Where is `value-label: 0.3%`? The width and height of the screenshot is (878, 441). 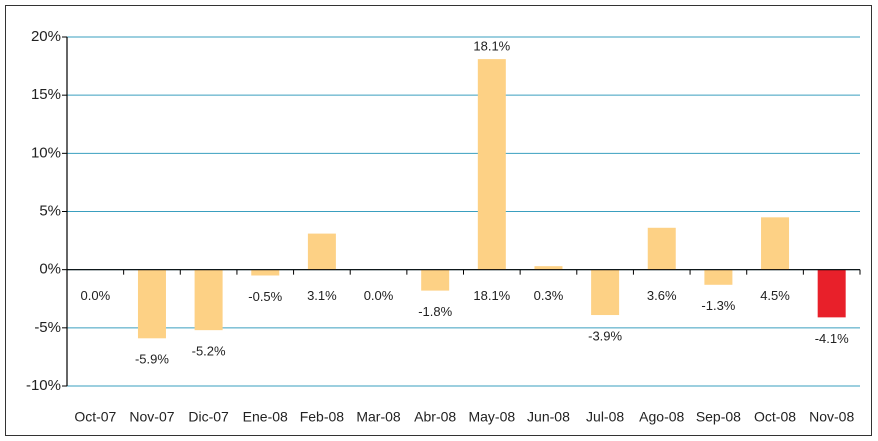 value-label: 0.3% is located at coordinates (549, 295).